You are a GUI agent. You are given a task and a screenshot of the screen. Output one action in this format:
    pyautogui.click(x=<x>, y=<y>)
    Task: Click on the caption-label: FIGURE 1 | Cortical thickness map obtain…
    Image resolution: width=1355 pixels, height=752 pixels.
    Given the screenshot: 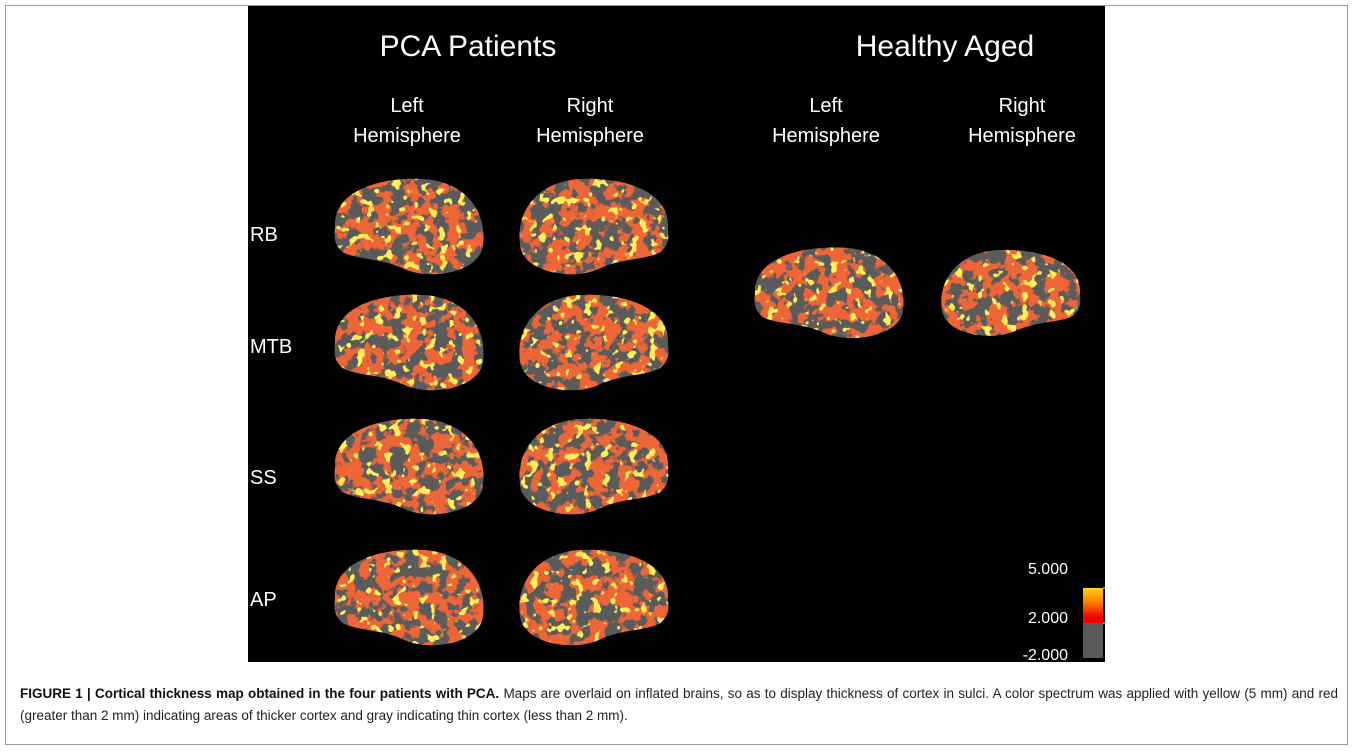 What is the action you would take?
    pyautogui.click(x=260, y=693)
    